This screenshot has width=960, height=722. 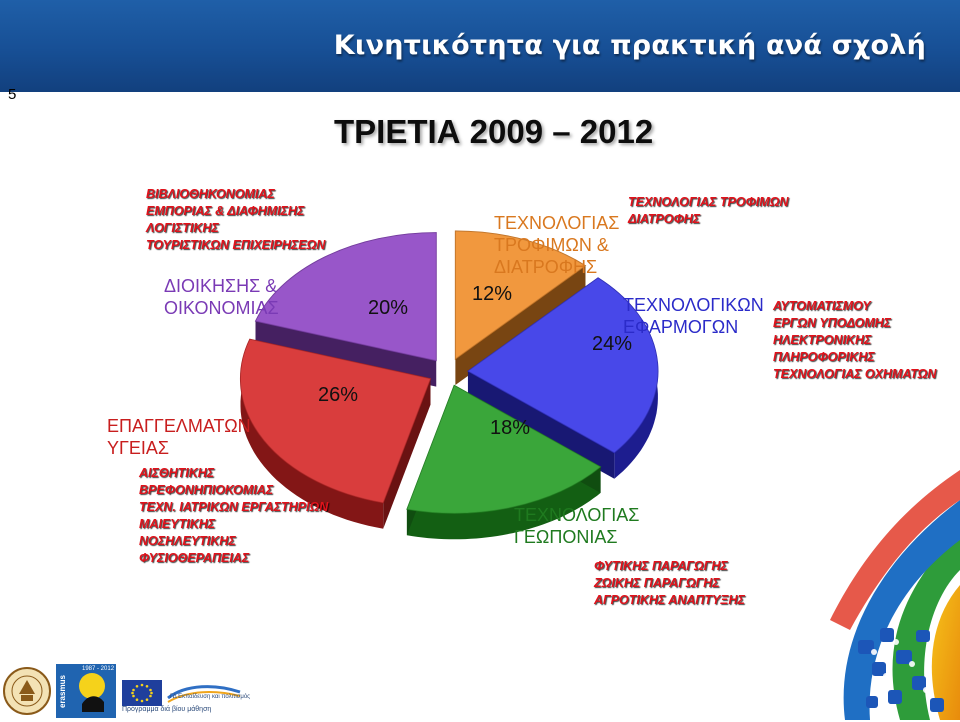 I want to click on erasmus-years: 1987 - 2012, so click(x=98, y=669).